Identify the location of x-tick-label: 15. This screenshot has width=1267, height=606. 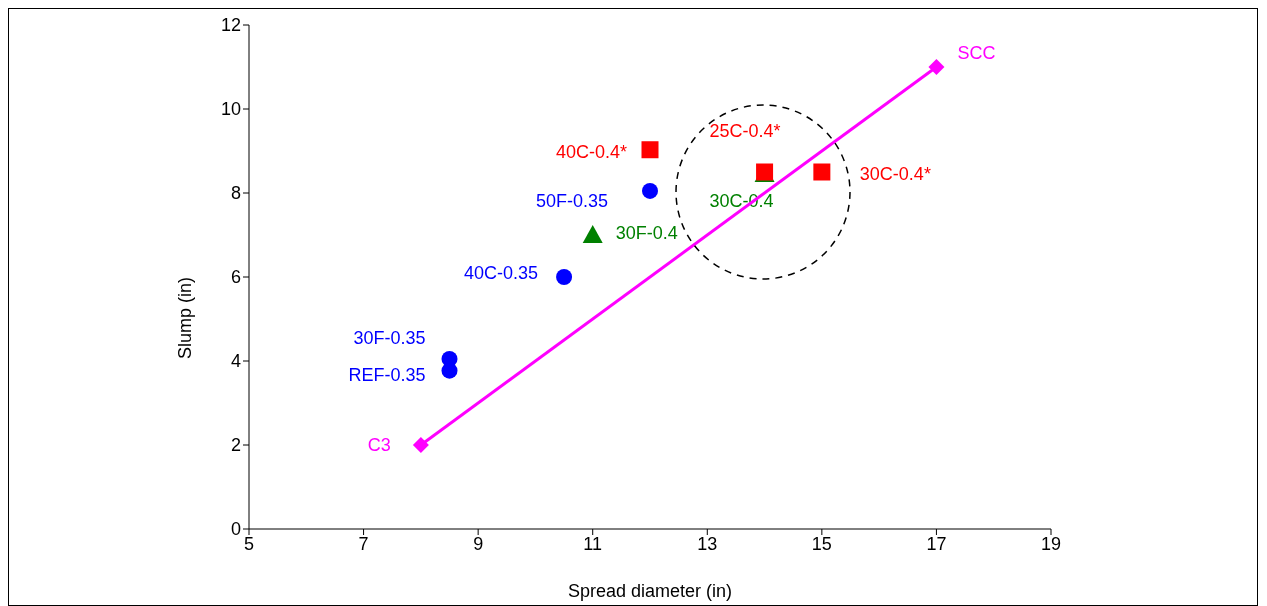
(821, 543).